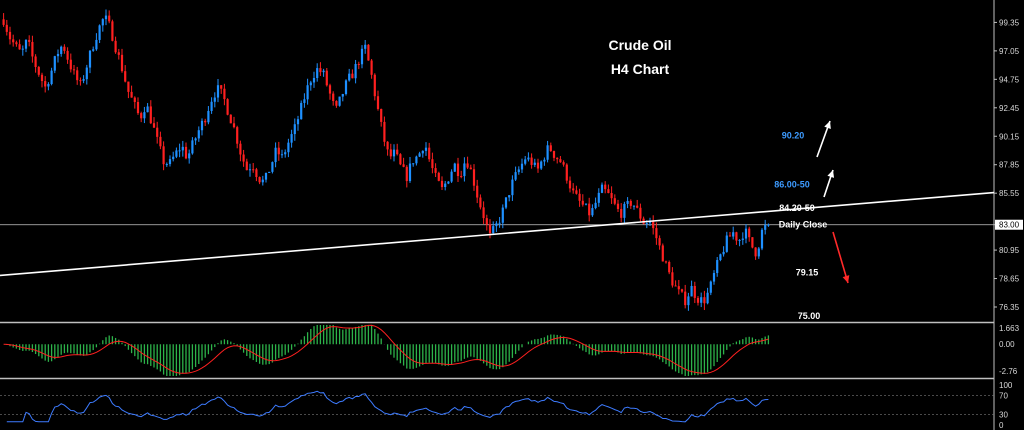 Image resolution: width=1024 pixels, height=430 pixels. Describe the element at coordinates (640, 69) in the screenshot. I see `chart-subtitle: H4 Chart` at that location.